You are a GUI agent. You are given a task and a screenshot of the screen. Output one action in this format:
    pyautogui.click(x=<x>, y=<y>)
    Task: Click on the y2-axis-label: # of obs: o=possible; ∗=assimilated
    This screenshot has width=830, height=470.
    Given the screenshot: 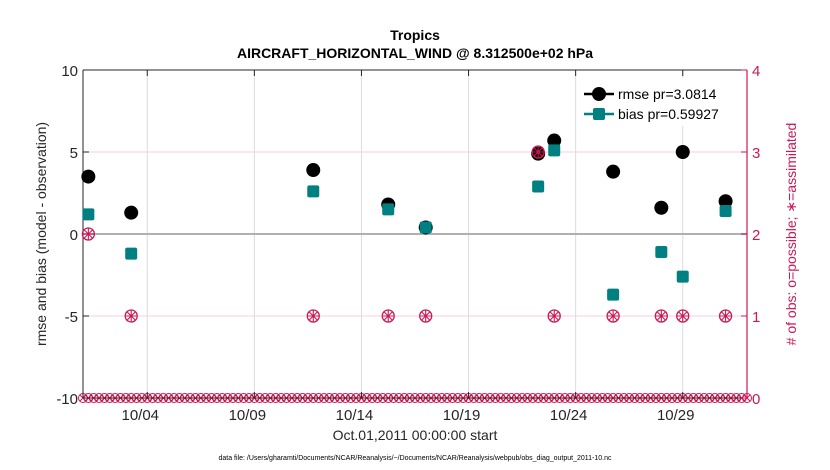 What is the action you would take?
    pyautogui.click(x=791, y=234)
    